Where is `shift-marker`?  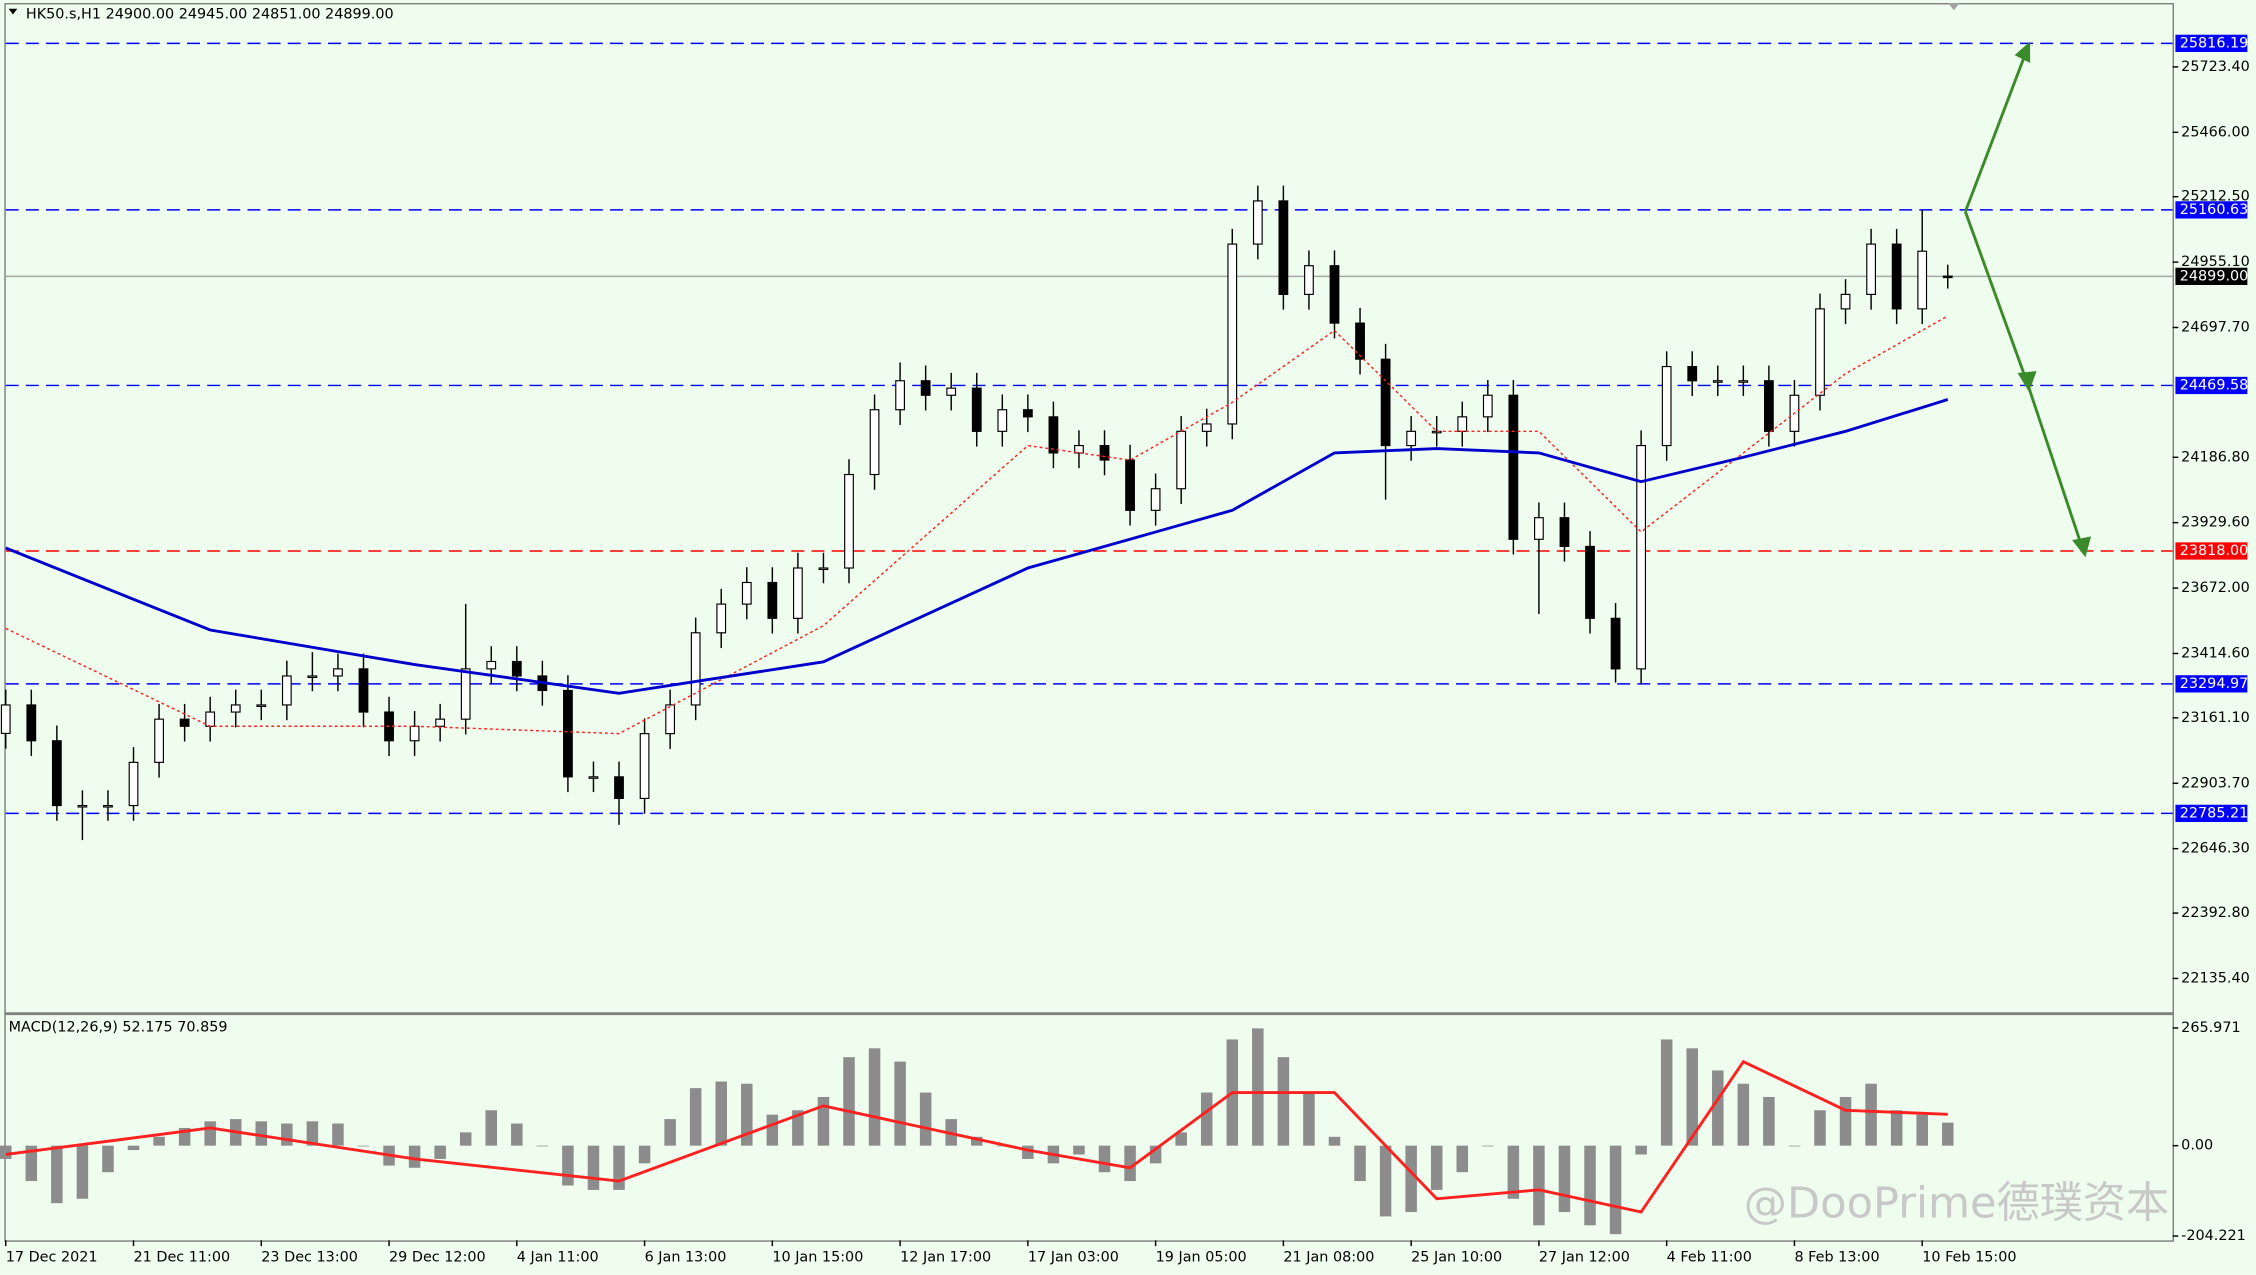 shift-marker is located at coordinates (1954, 7).